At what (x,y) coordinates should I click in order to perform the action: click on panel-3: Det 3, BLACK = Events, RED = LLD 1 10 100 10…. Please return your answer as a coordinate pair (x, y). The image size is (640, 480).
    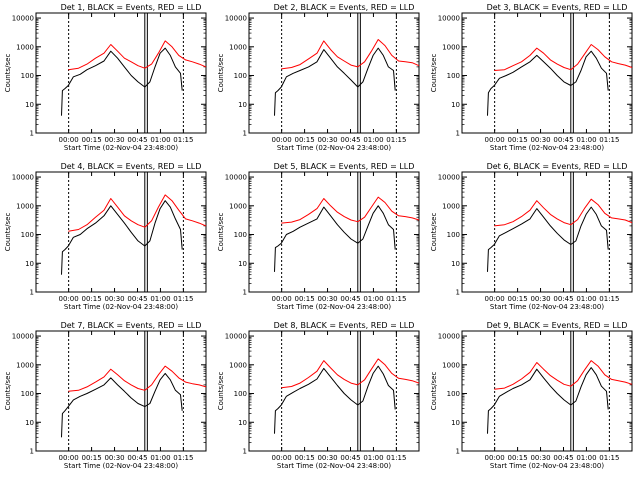
    Looking at the image, I should click on (531, 77).